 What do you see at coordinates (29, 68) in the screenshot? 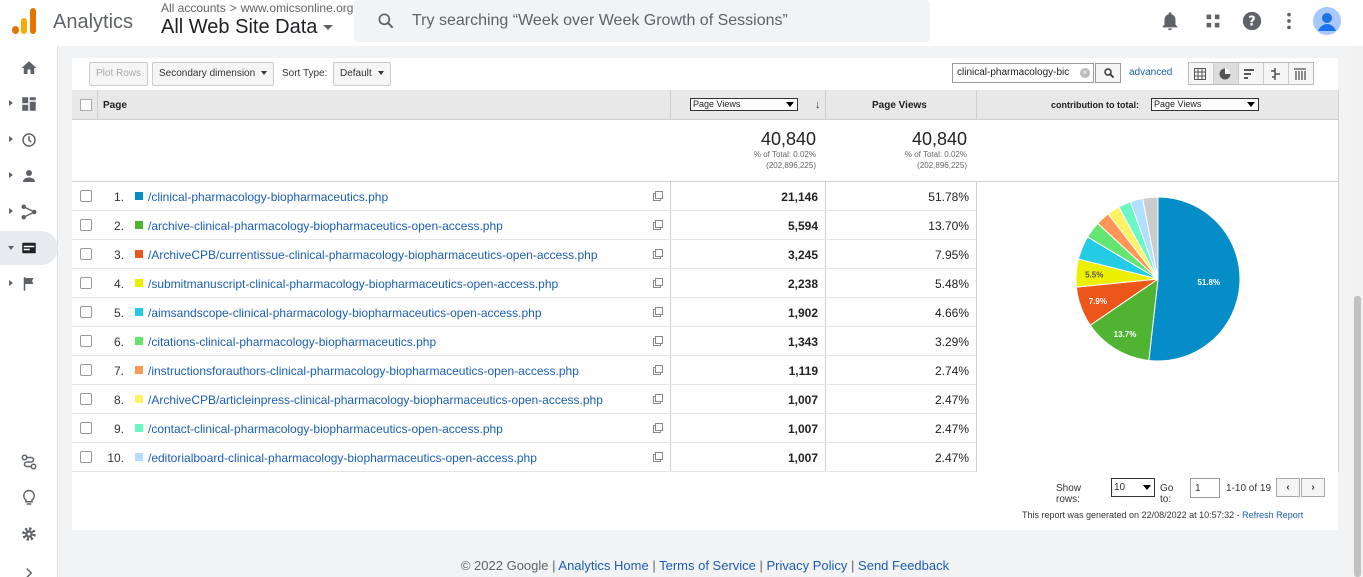
I see `nav-home` at bounding box center [29, 68].